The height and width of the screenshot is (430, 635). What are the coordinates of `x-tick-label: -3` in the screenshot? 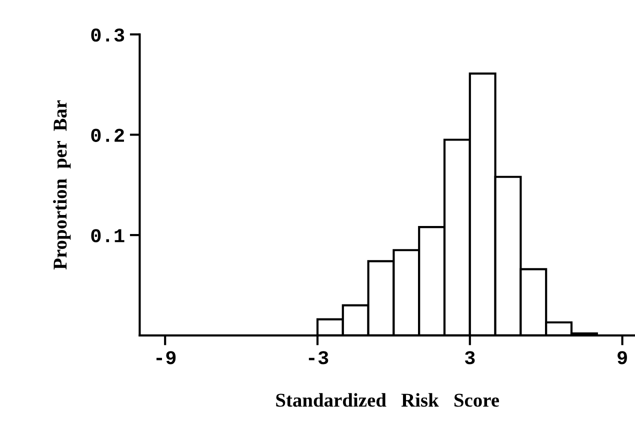 It's located at (318, 357).